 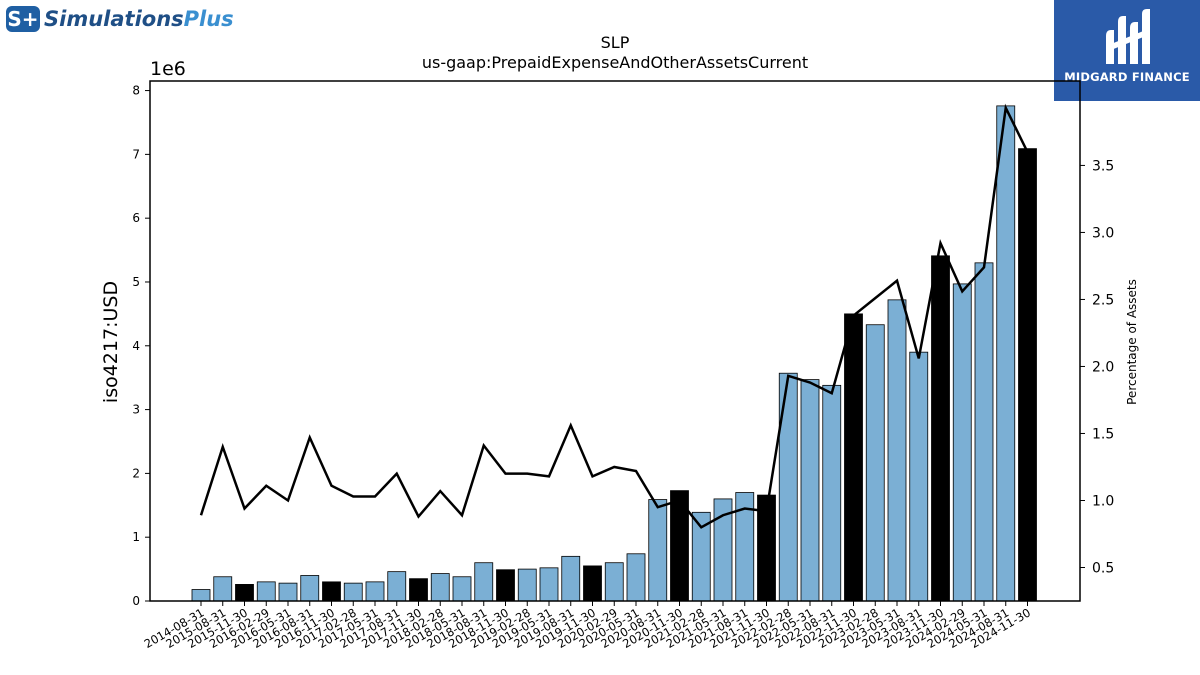 I want to click on y-tick-label: 3, so click(x=136, y=410).